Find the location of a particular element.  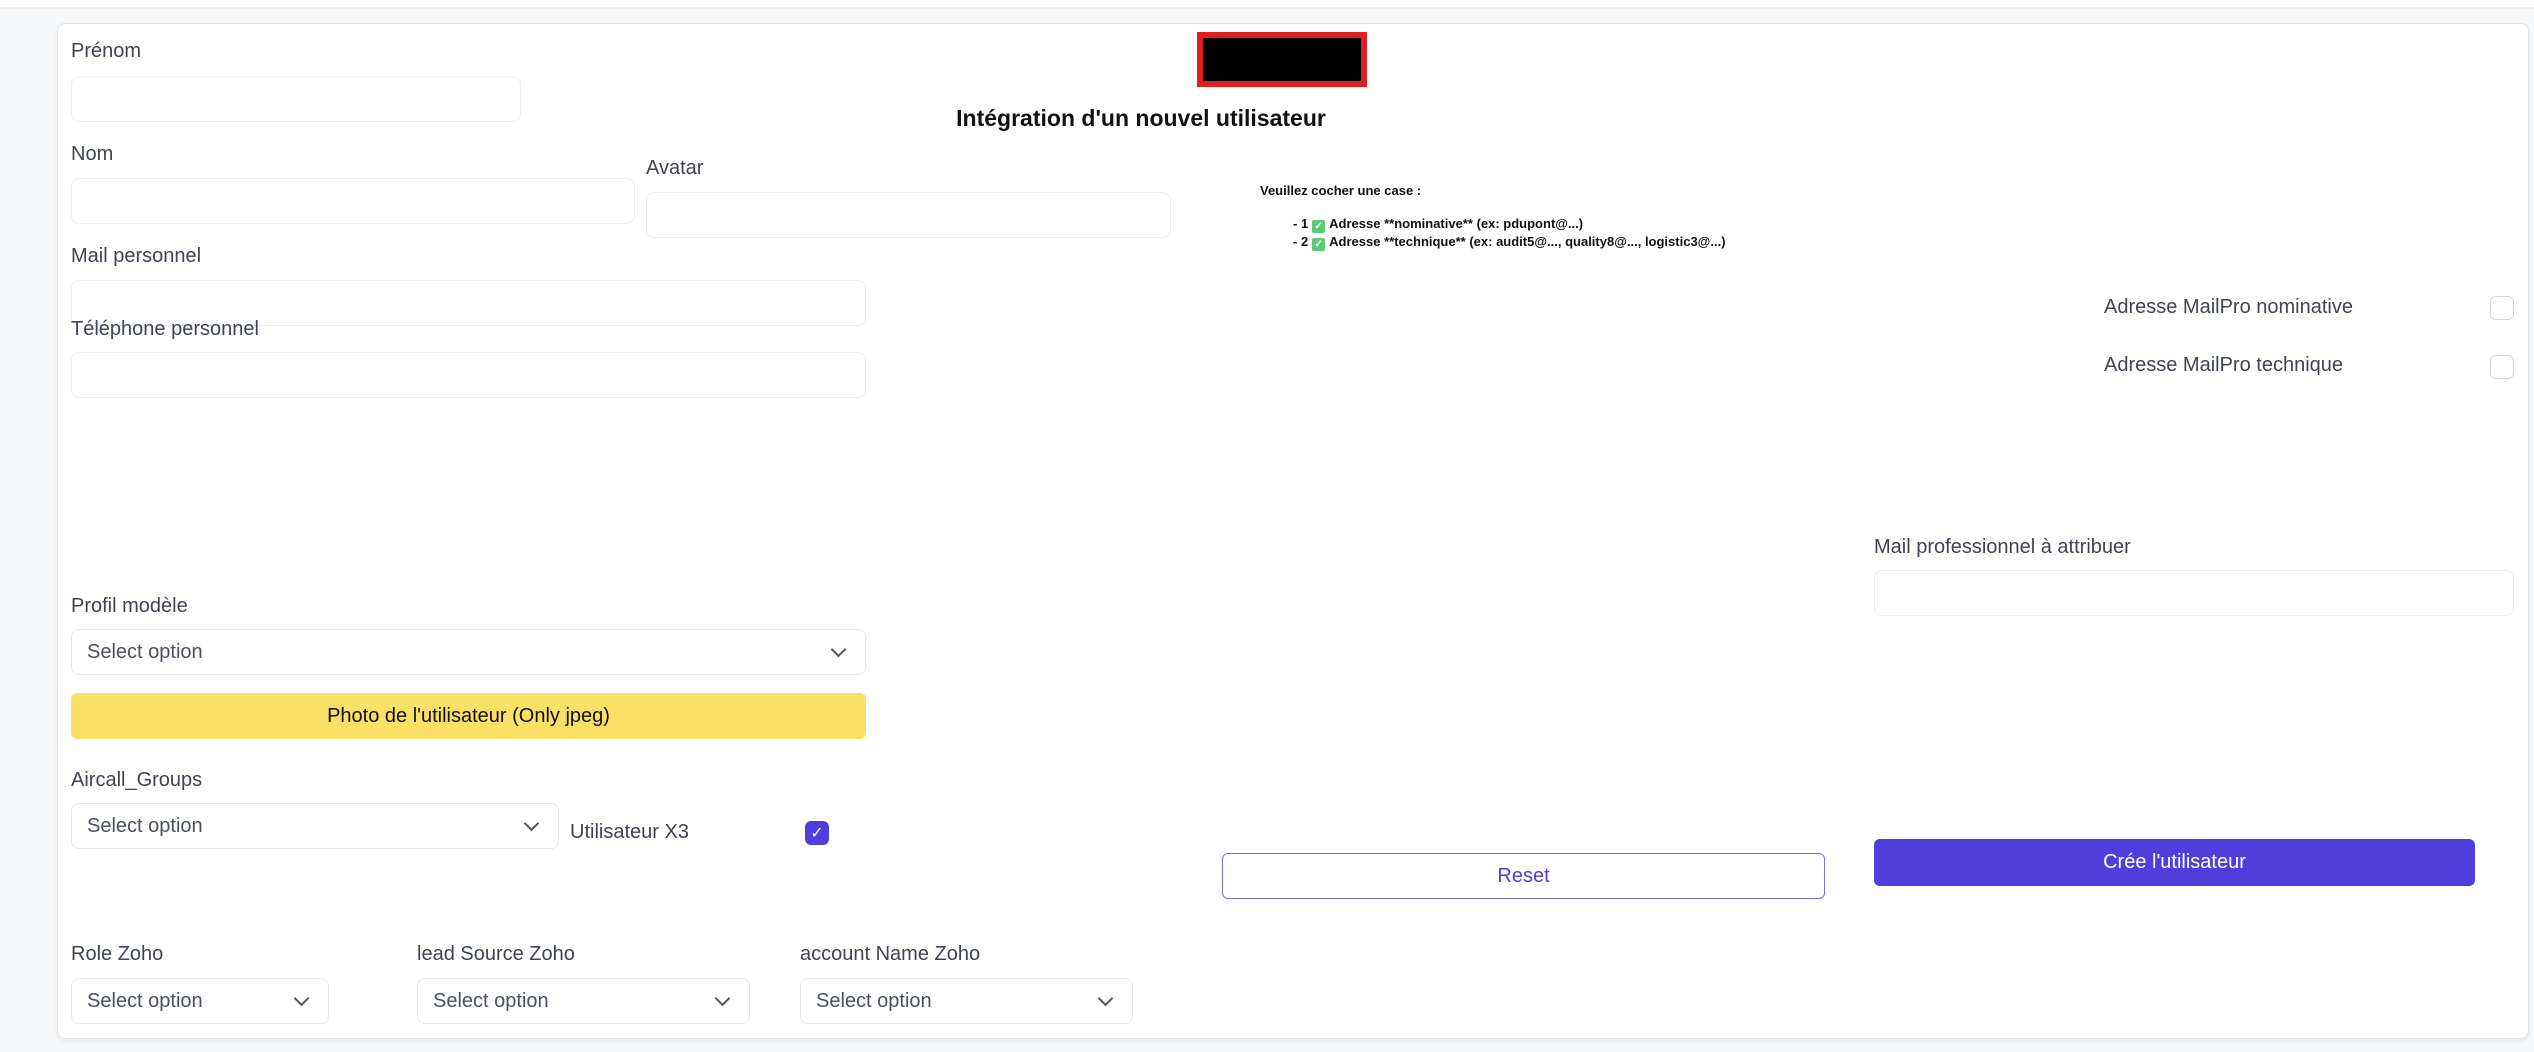

lead-source-zoho-select: Select option is located at coordinates (583, 1001).